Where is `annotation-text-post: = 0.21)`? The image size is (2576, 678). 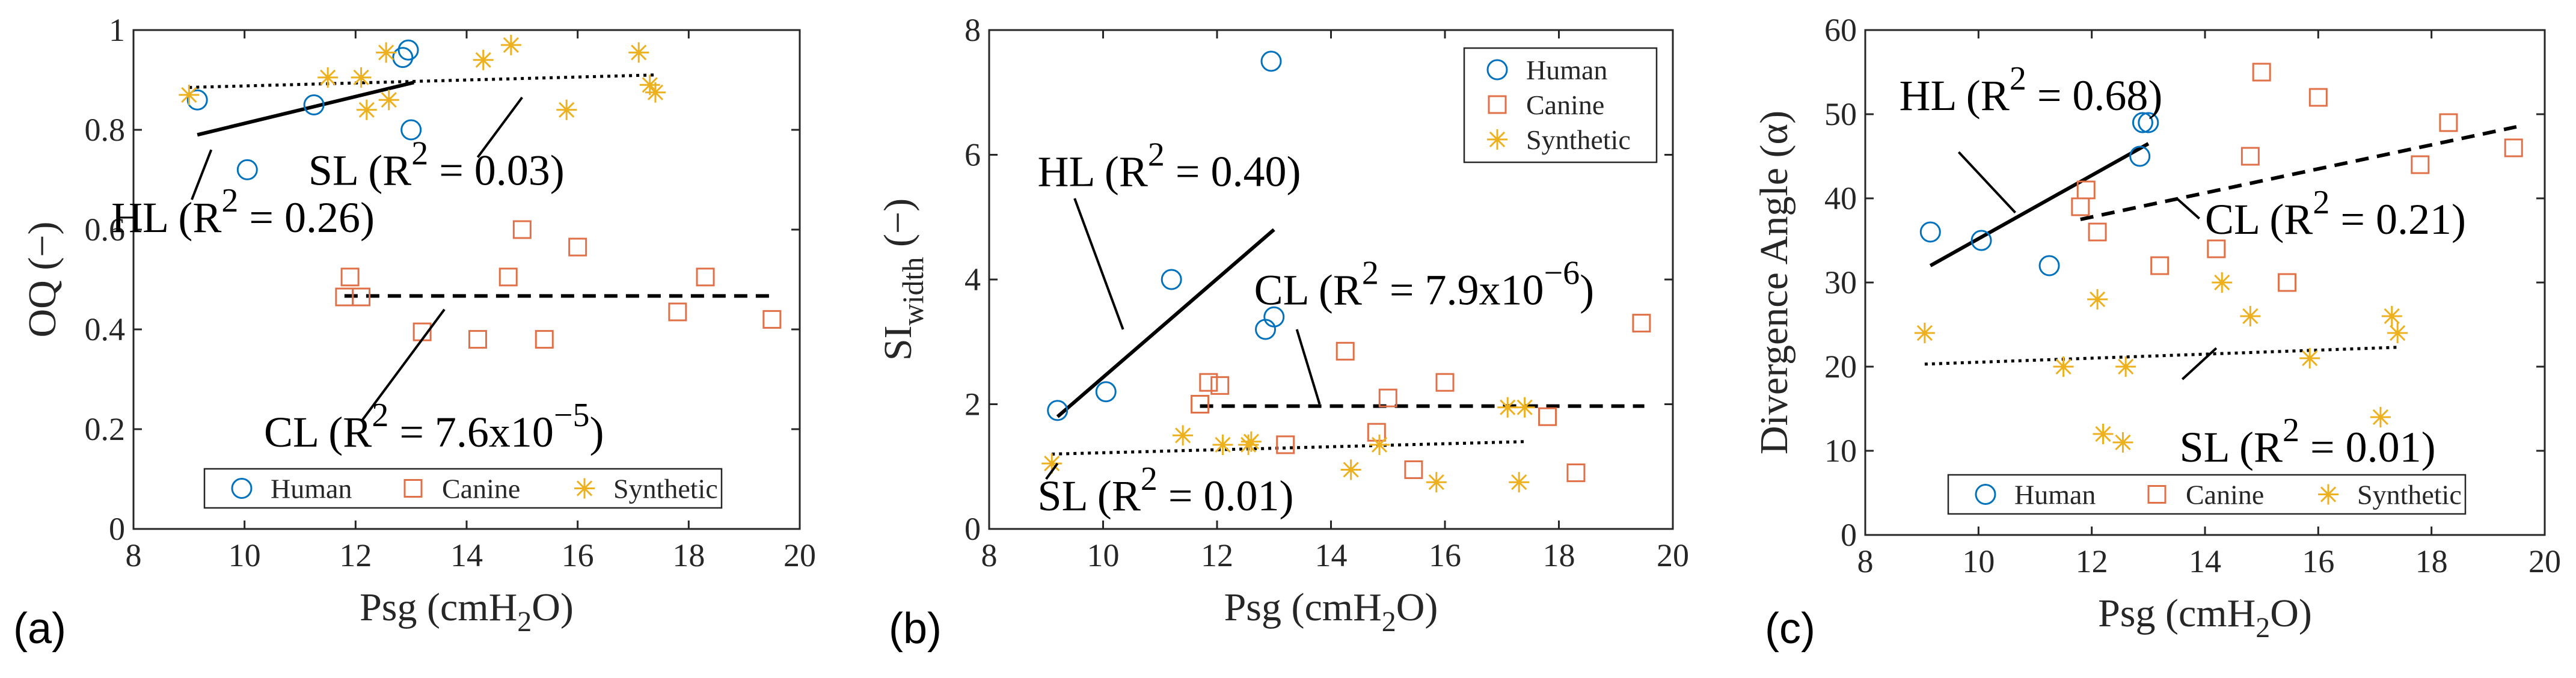 annotation-text-post: = 0.21) is located at coordinates (2397, 219).